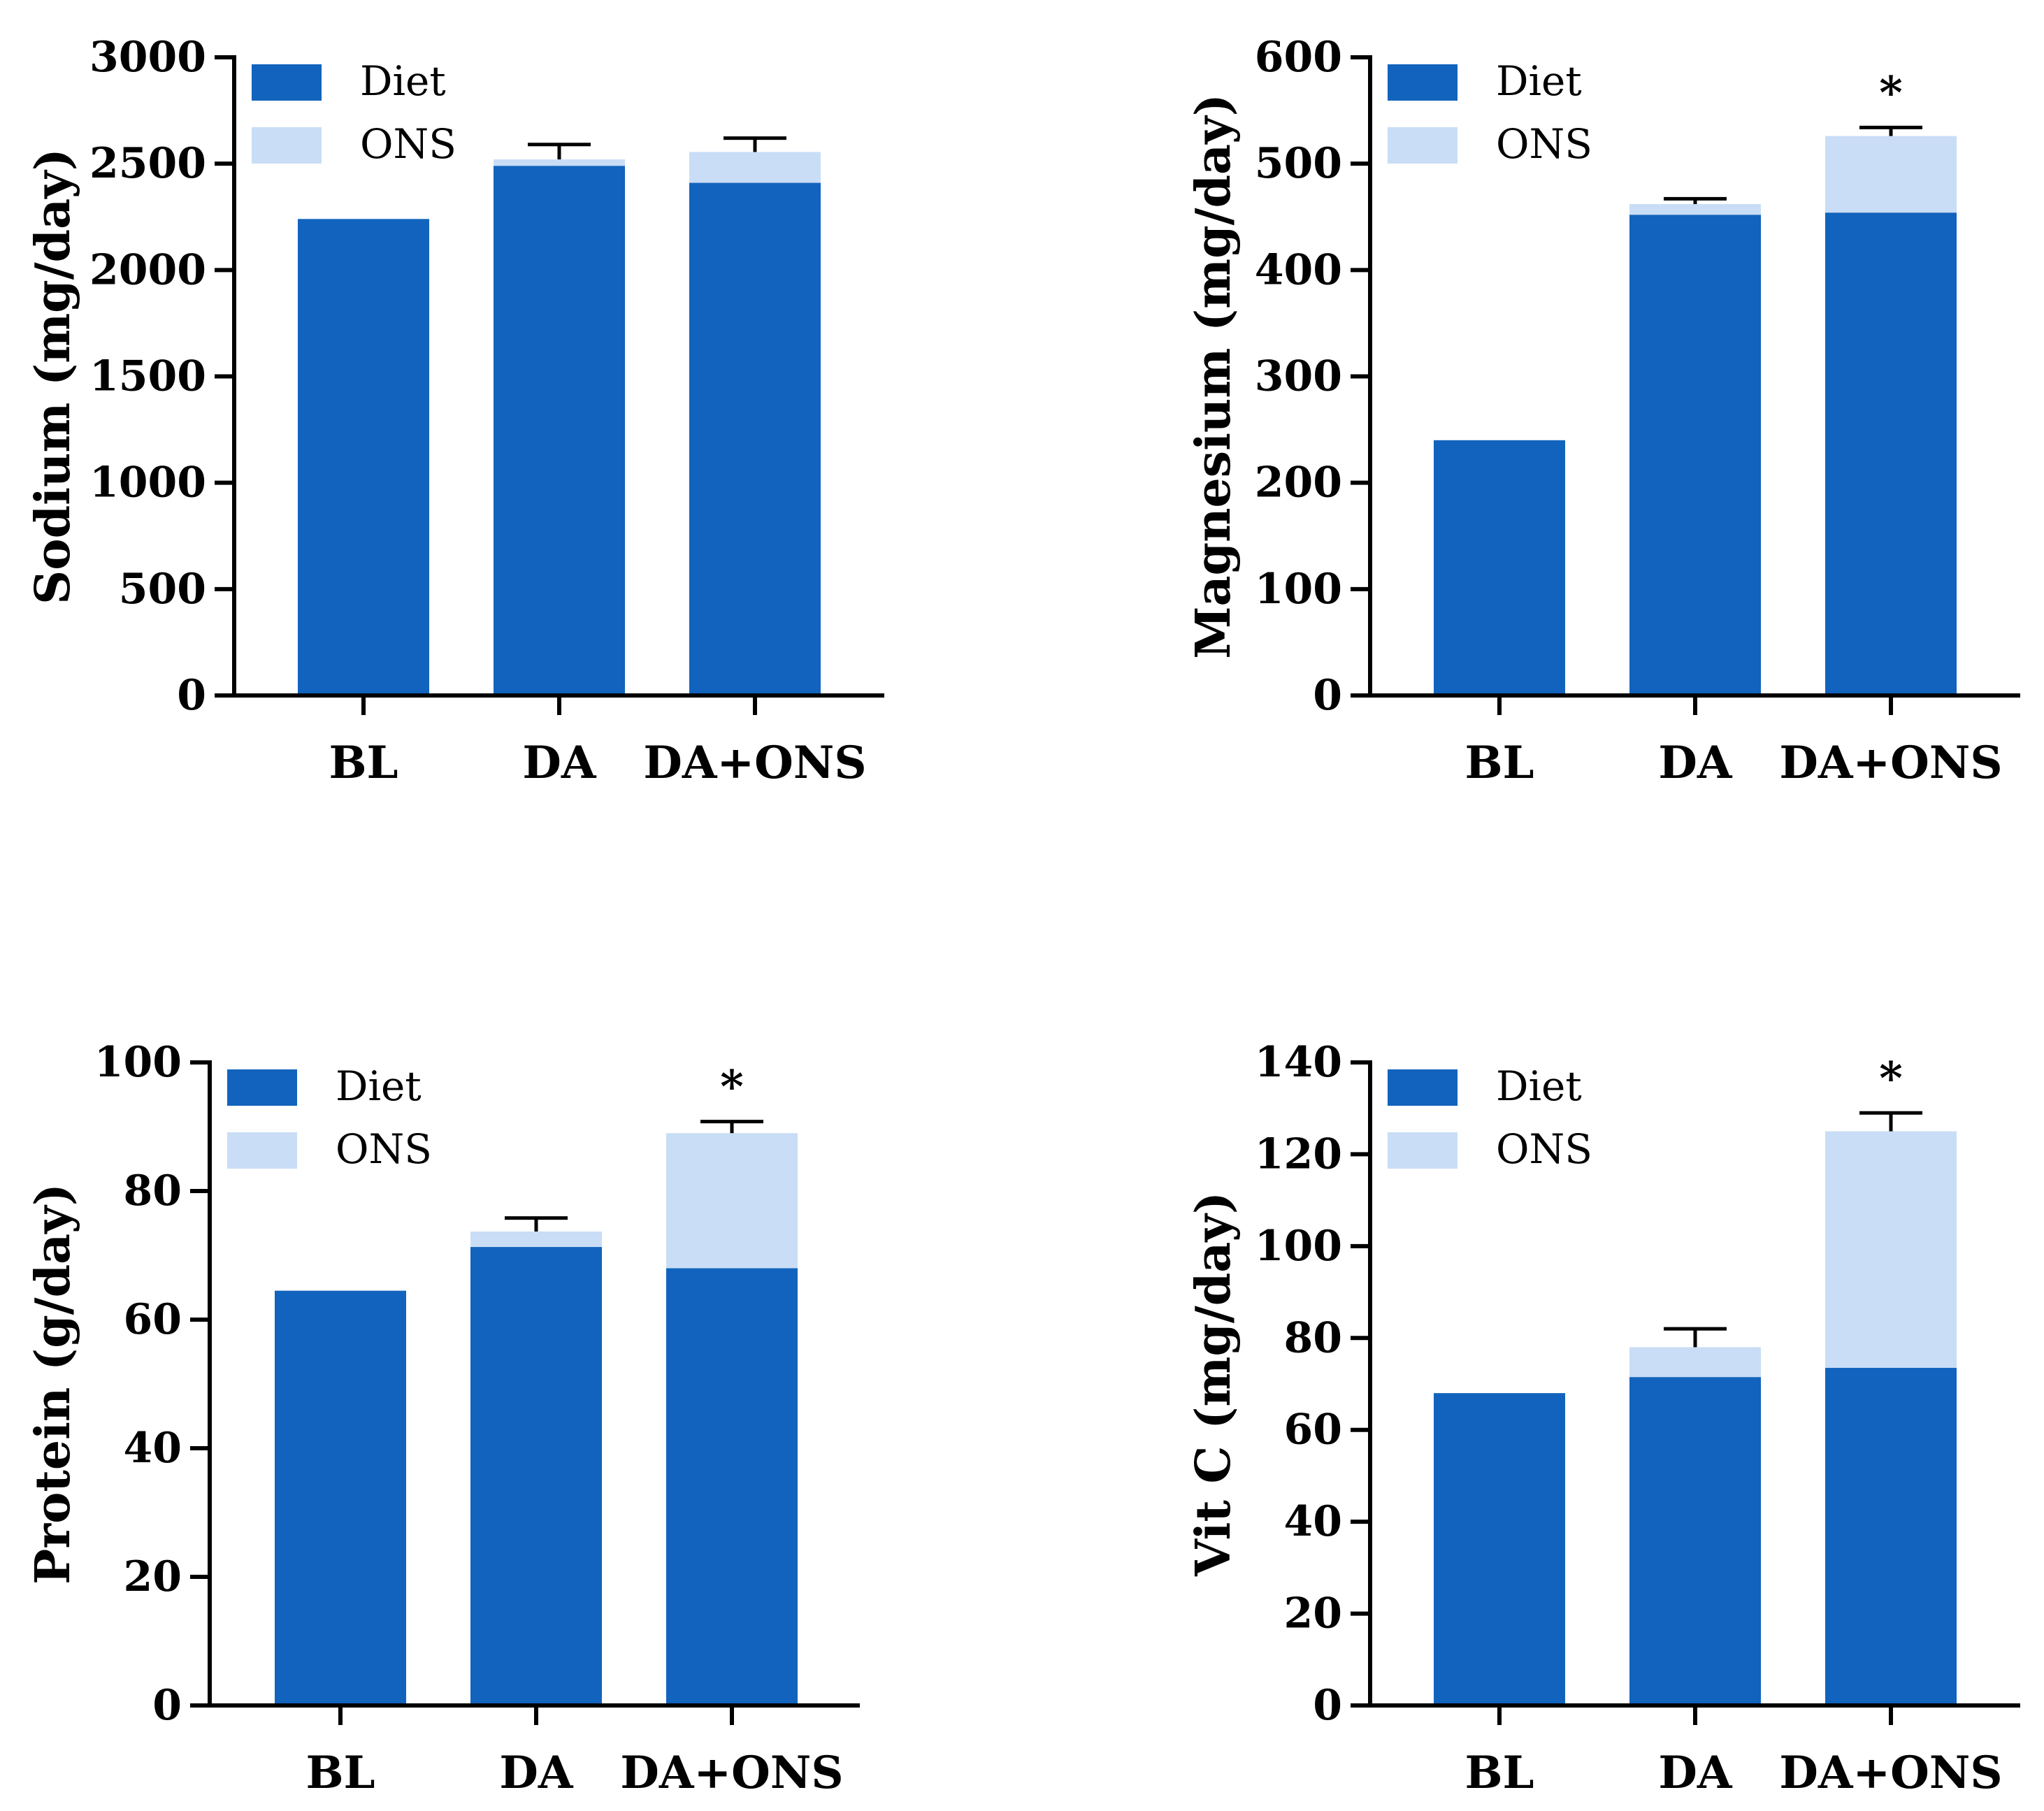  Describe the element at coordinates (147, 269) in the screenshot. I see `y-tick-label: 2000` at that location.